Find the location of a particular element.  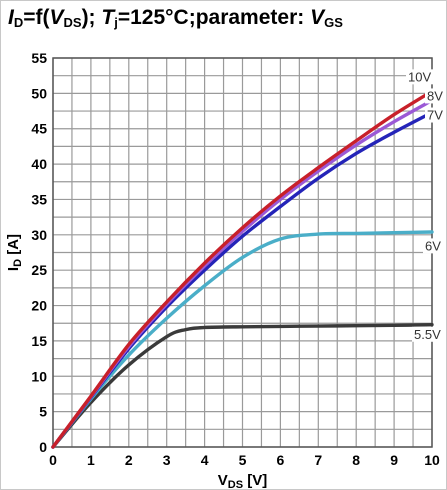

series-label: 7V is located at coordinates (435, 115).